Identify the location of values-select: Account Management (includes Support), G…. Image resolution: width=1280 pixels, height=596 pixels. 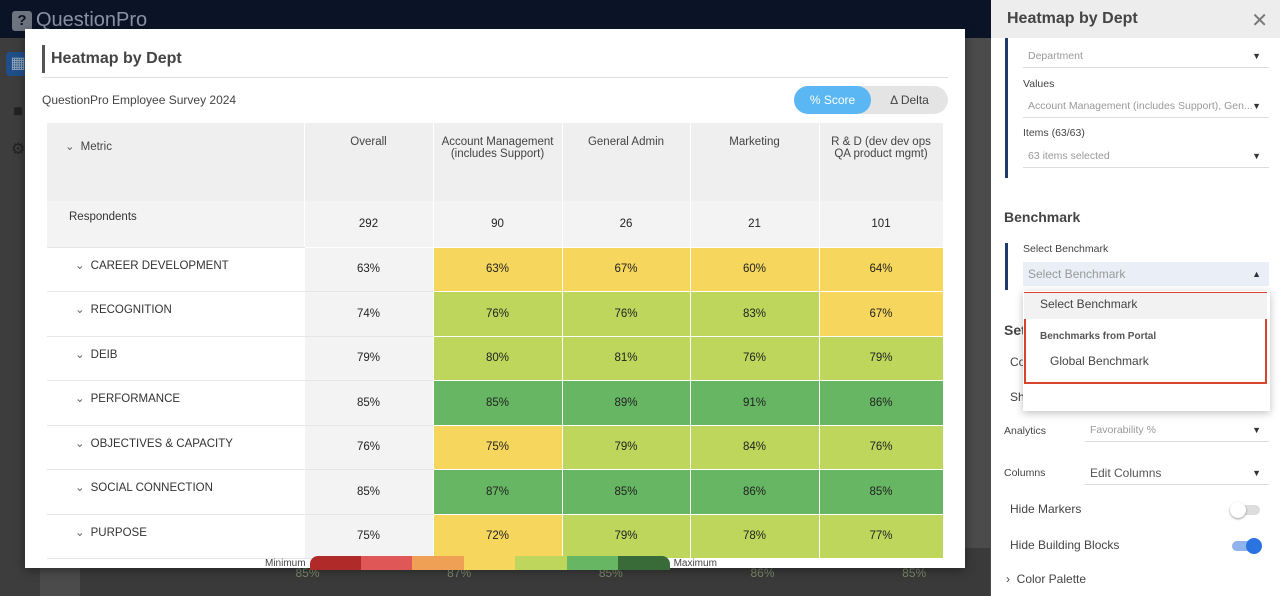
(1146, 106).